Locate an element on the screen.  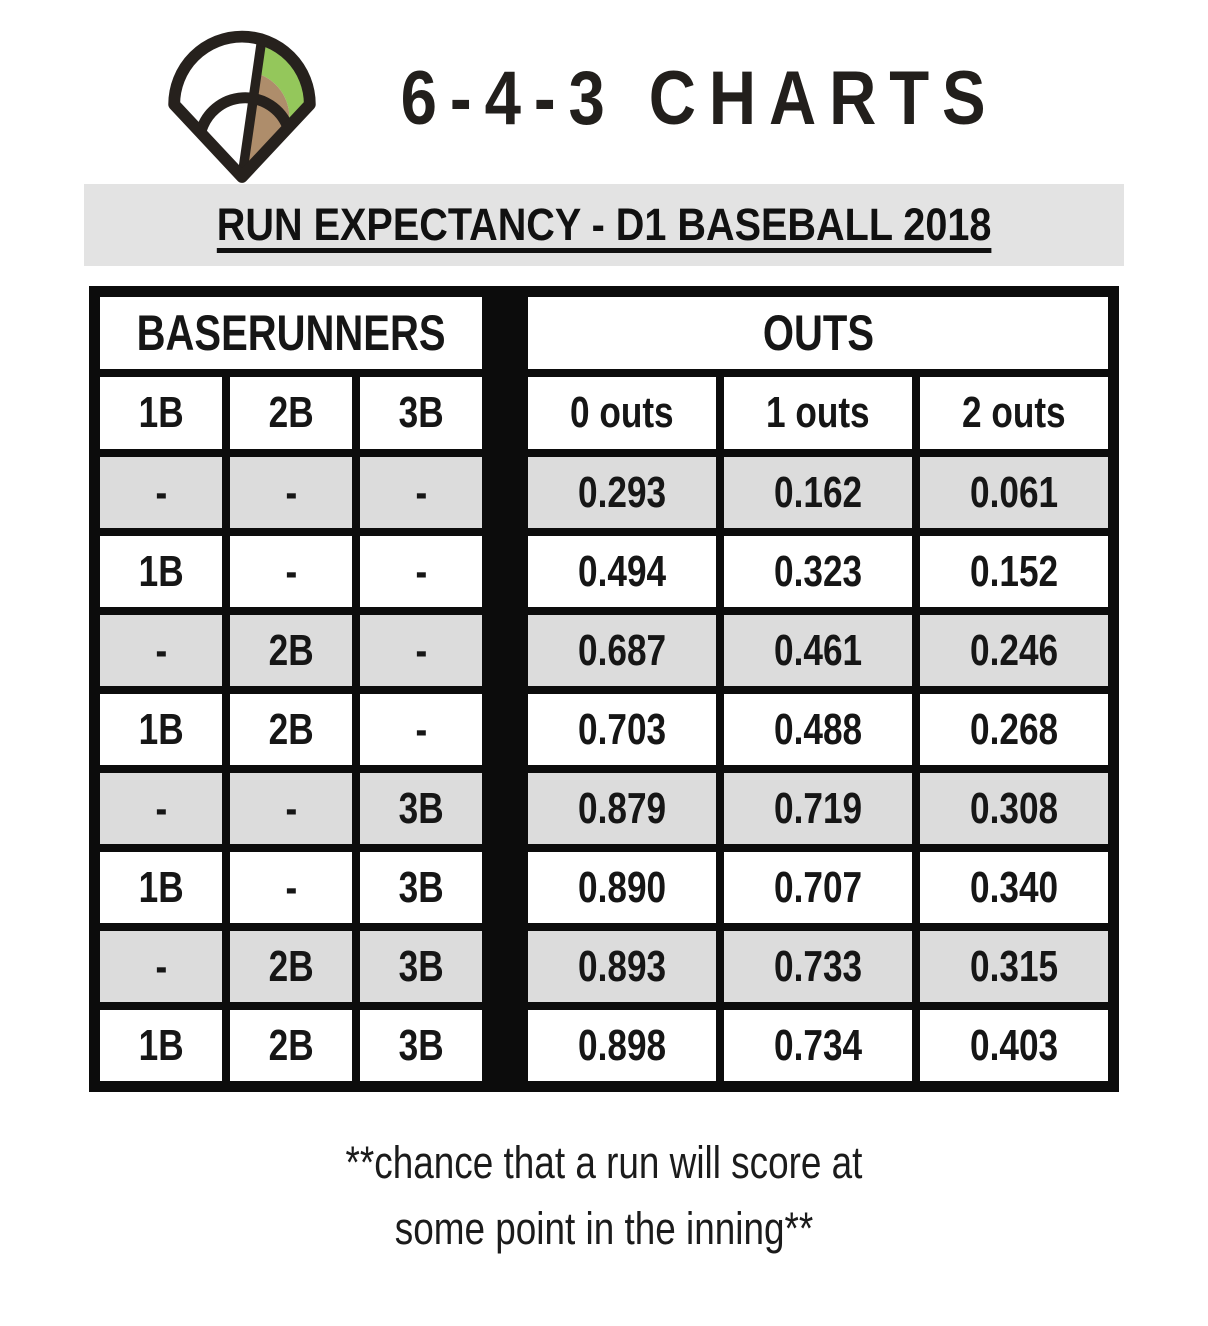
value-cell: 0.308 is located at coordinates (1014, 808).